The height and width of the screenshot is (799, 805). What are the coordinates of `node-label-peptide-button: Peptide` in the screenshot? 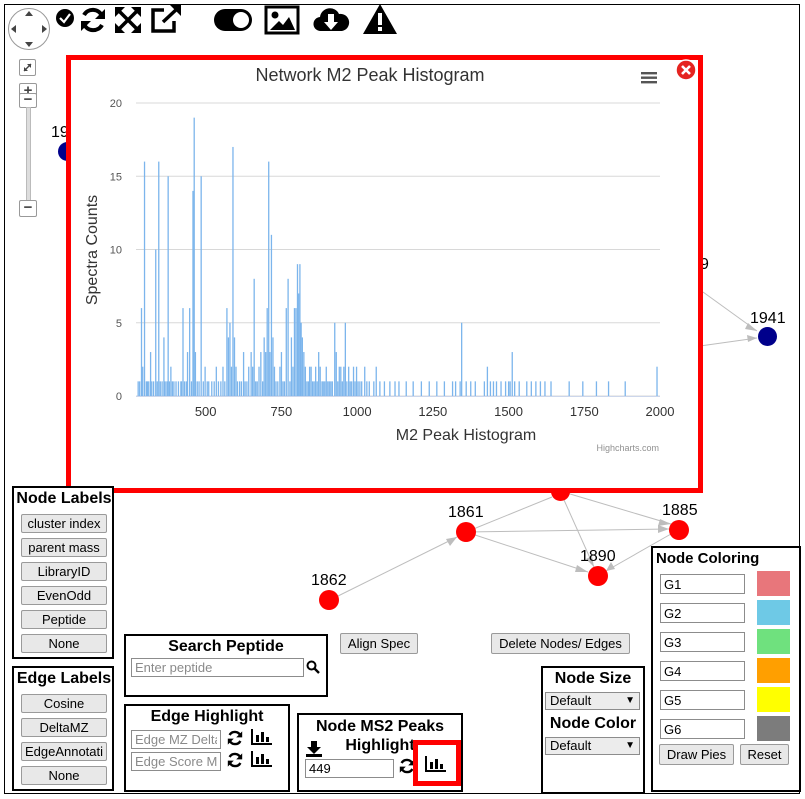 It's located at (64, 619).